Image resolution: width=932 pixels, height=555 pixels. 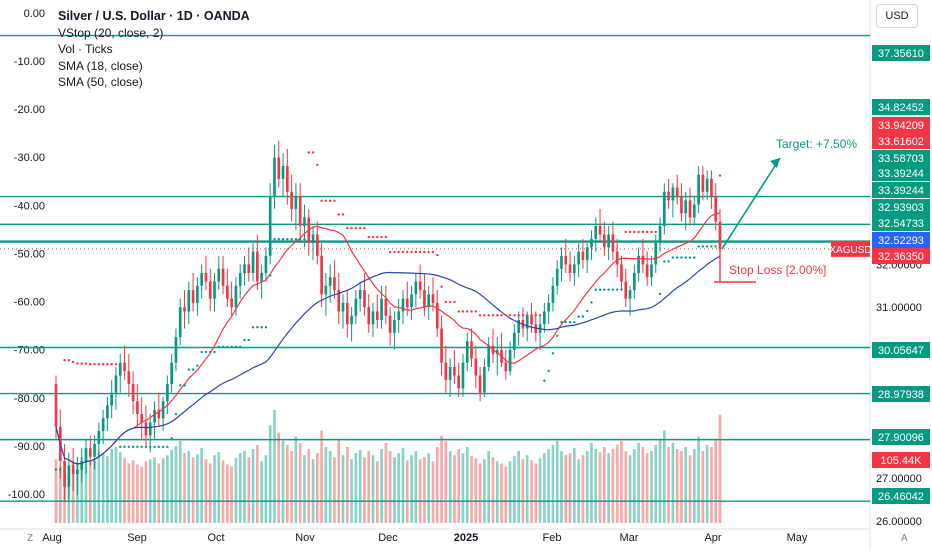 What do you see at coordinates (901, 54) in the screenshot?
I see `price-label: 37.35610` at bounding box center [901, 54].